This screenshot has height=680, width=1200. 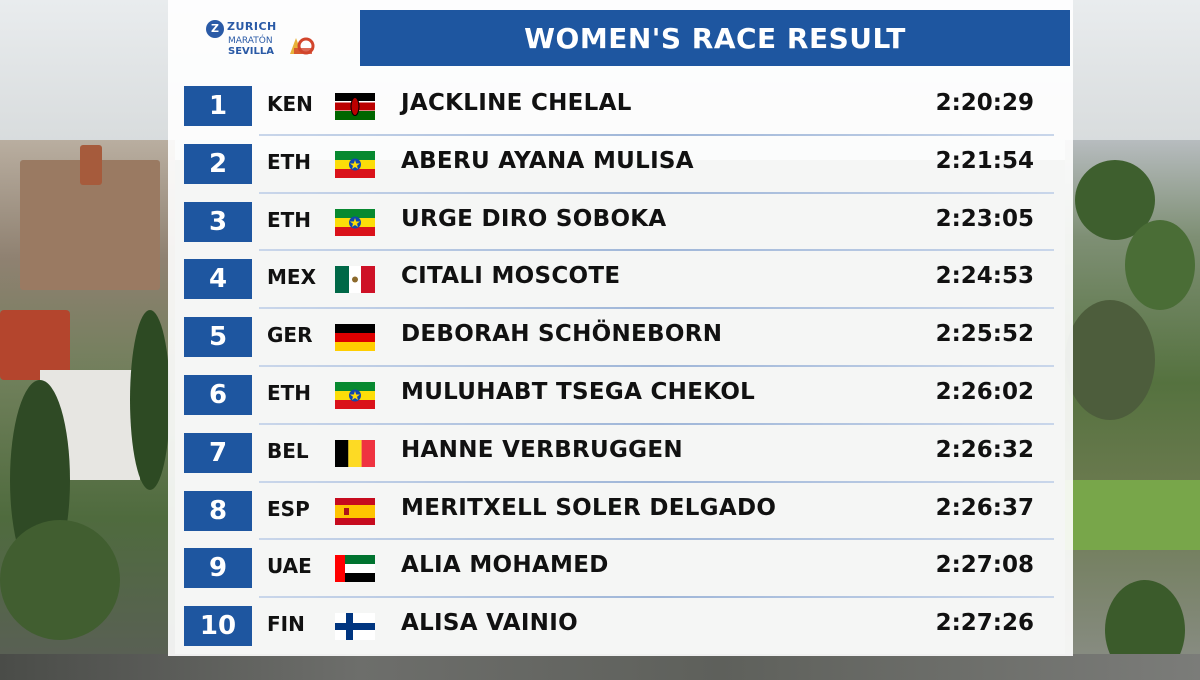 I want to click on finish-time: 2:21:54, so click(x=984, y=160).